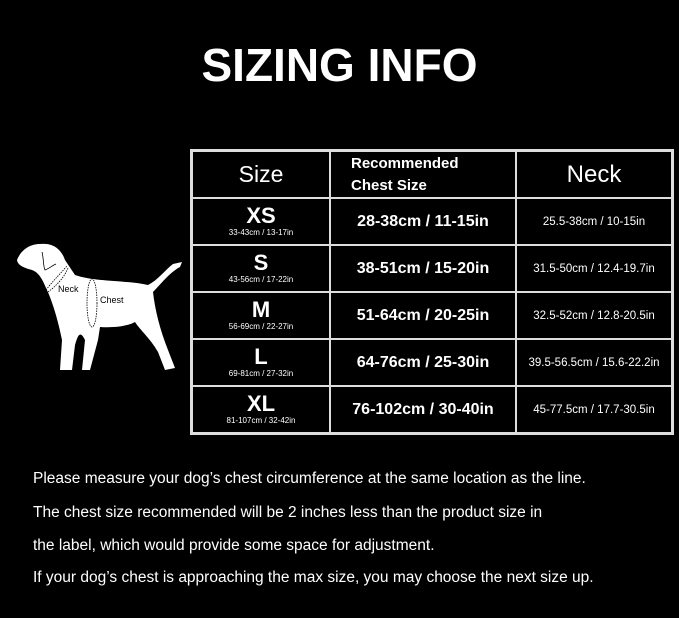  Describe the element at coordinates (423, 315) in the screenshot. I see `chest-cell: 51-64cm / 20-25in` at that location.